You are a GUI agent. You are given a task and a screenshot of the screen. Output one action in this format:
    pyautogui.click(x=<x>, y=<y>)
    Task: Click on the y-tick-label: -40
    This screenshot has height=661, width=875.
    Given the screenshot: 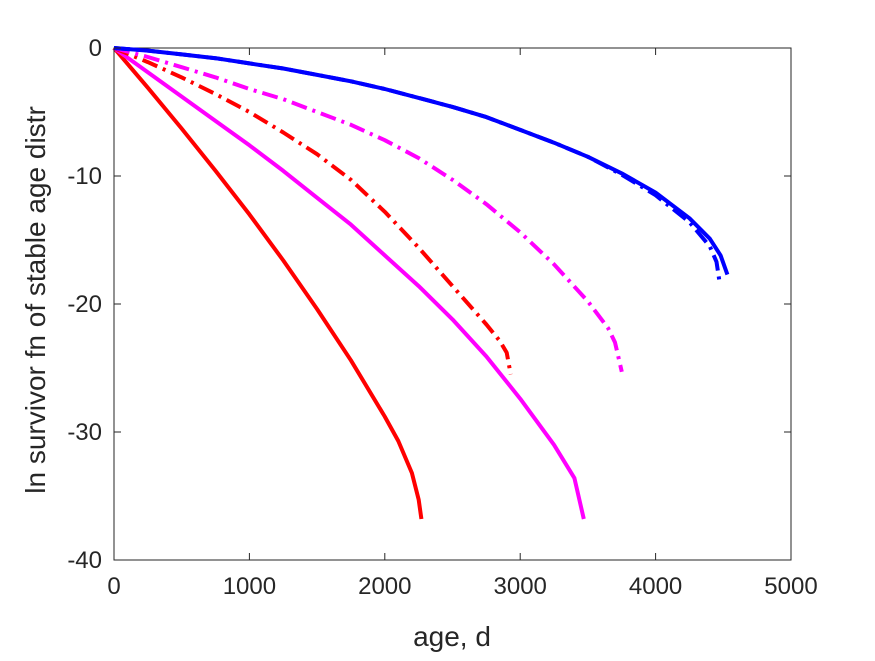 What is the action you would take?
    pyautogui.click(x=84, y=560)
    